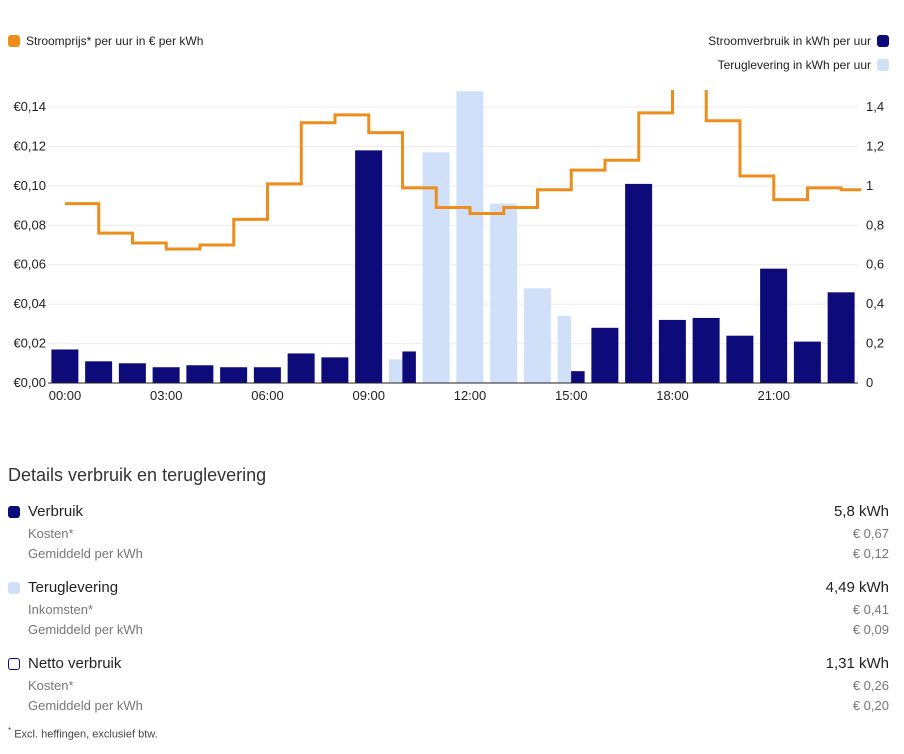  I want to click on x-tick-label: 21:00, so click(773, 395).